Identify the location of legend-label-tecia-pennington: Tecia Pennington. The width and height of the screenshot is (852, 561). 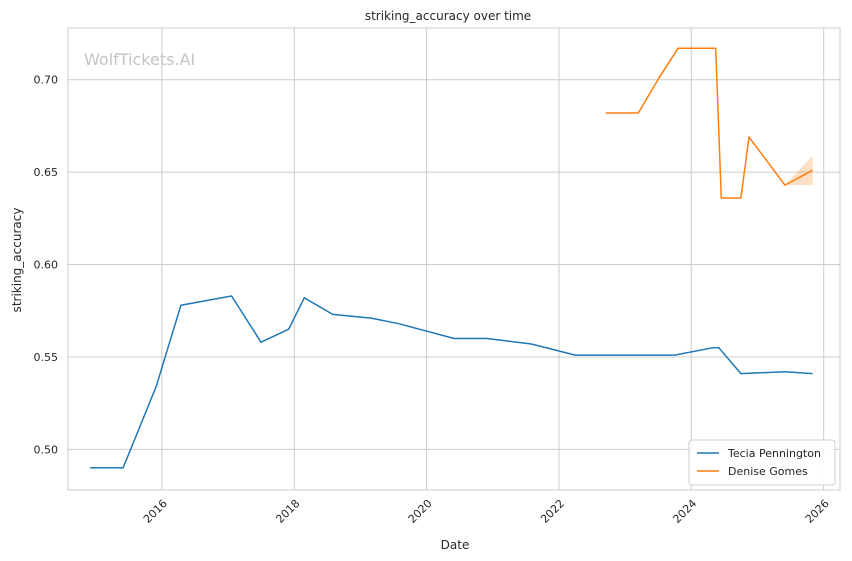
(774, 453).